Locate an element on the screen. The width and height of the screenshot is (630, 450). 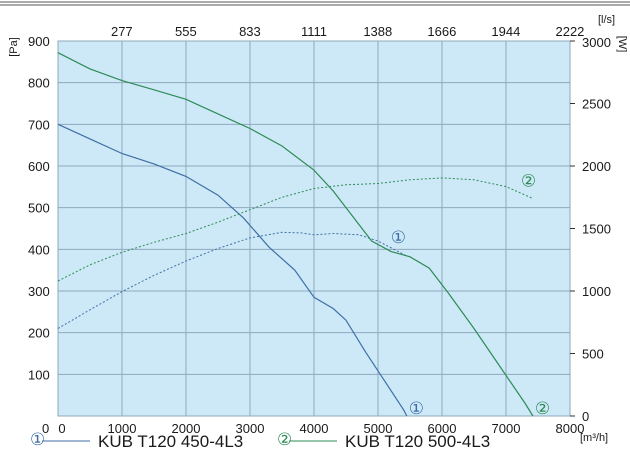
x-top-tick-label: 555 is located at coordinates (186, 31).